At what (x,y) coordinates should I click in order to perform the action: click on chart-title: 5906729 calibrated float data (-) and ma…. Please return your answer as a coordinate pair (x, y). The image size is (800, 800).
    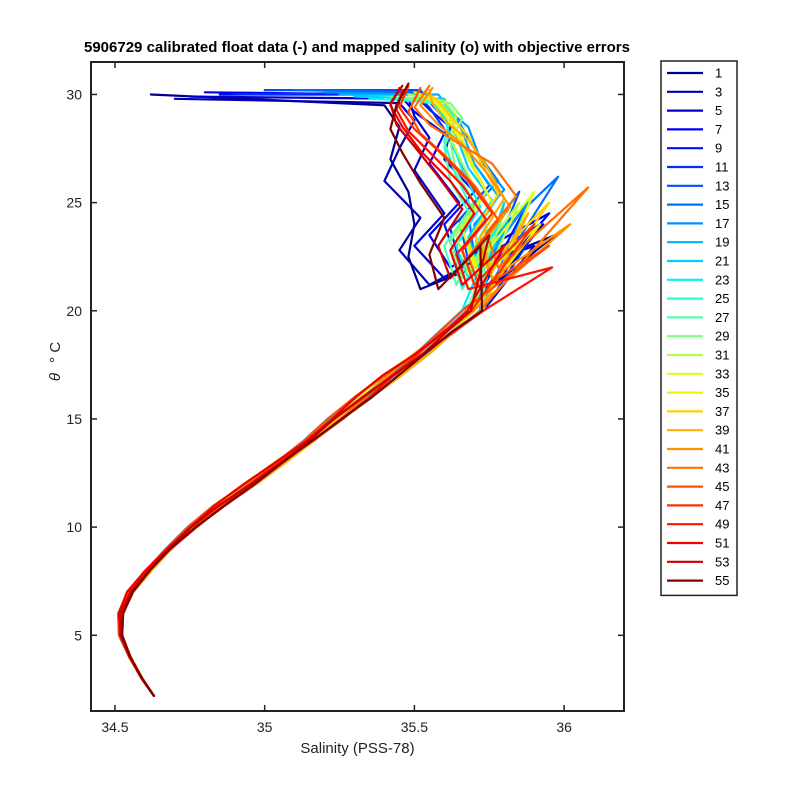
    Looking at the image, I should click on (357, 47).